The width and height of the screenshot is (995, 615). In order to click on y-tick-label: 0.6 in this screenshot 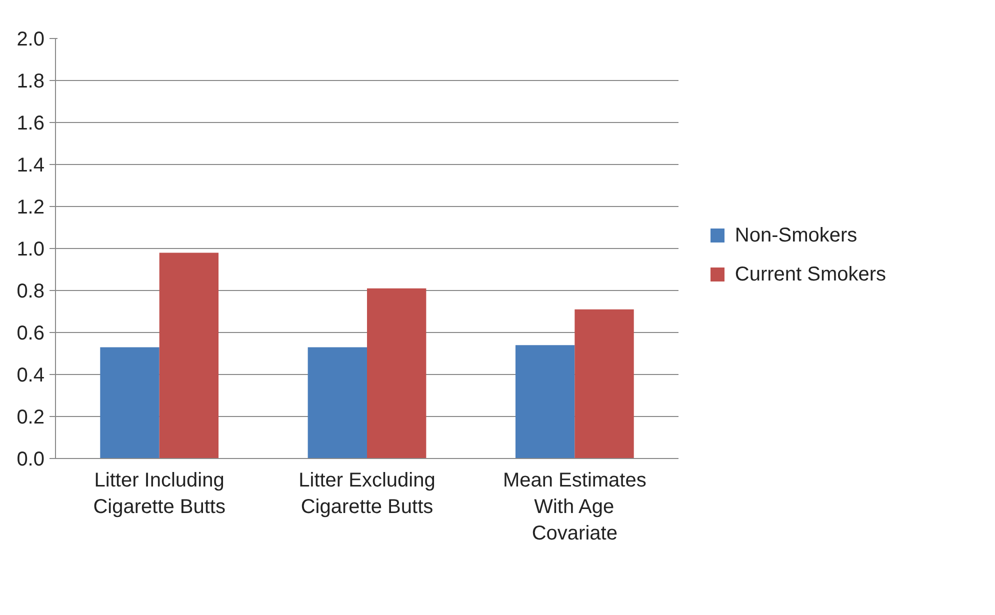, I will do `click(30, 333)`.